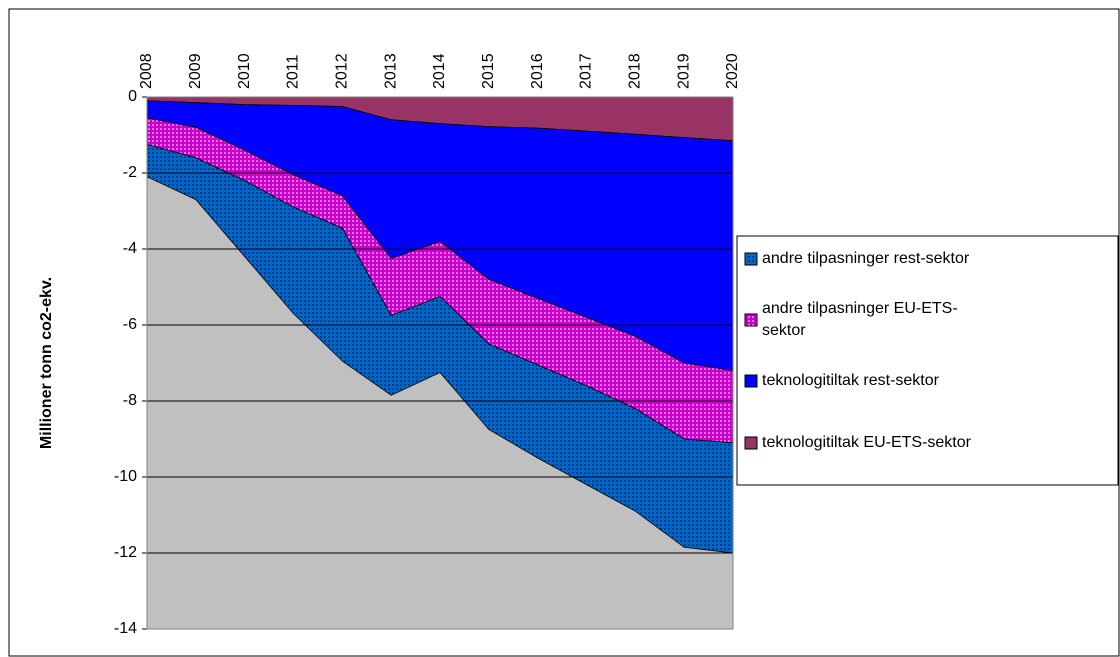 The height and width of the screenshot is (657, 1120). What do you see at coordinates (132, 96) in the screenshot?
I see `y-tick-label: 0` at bounding box center [132, 96].